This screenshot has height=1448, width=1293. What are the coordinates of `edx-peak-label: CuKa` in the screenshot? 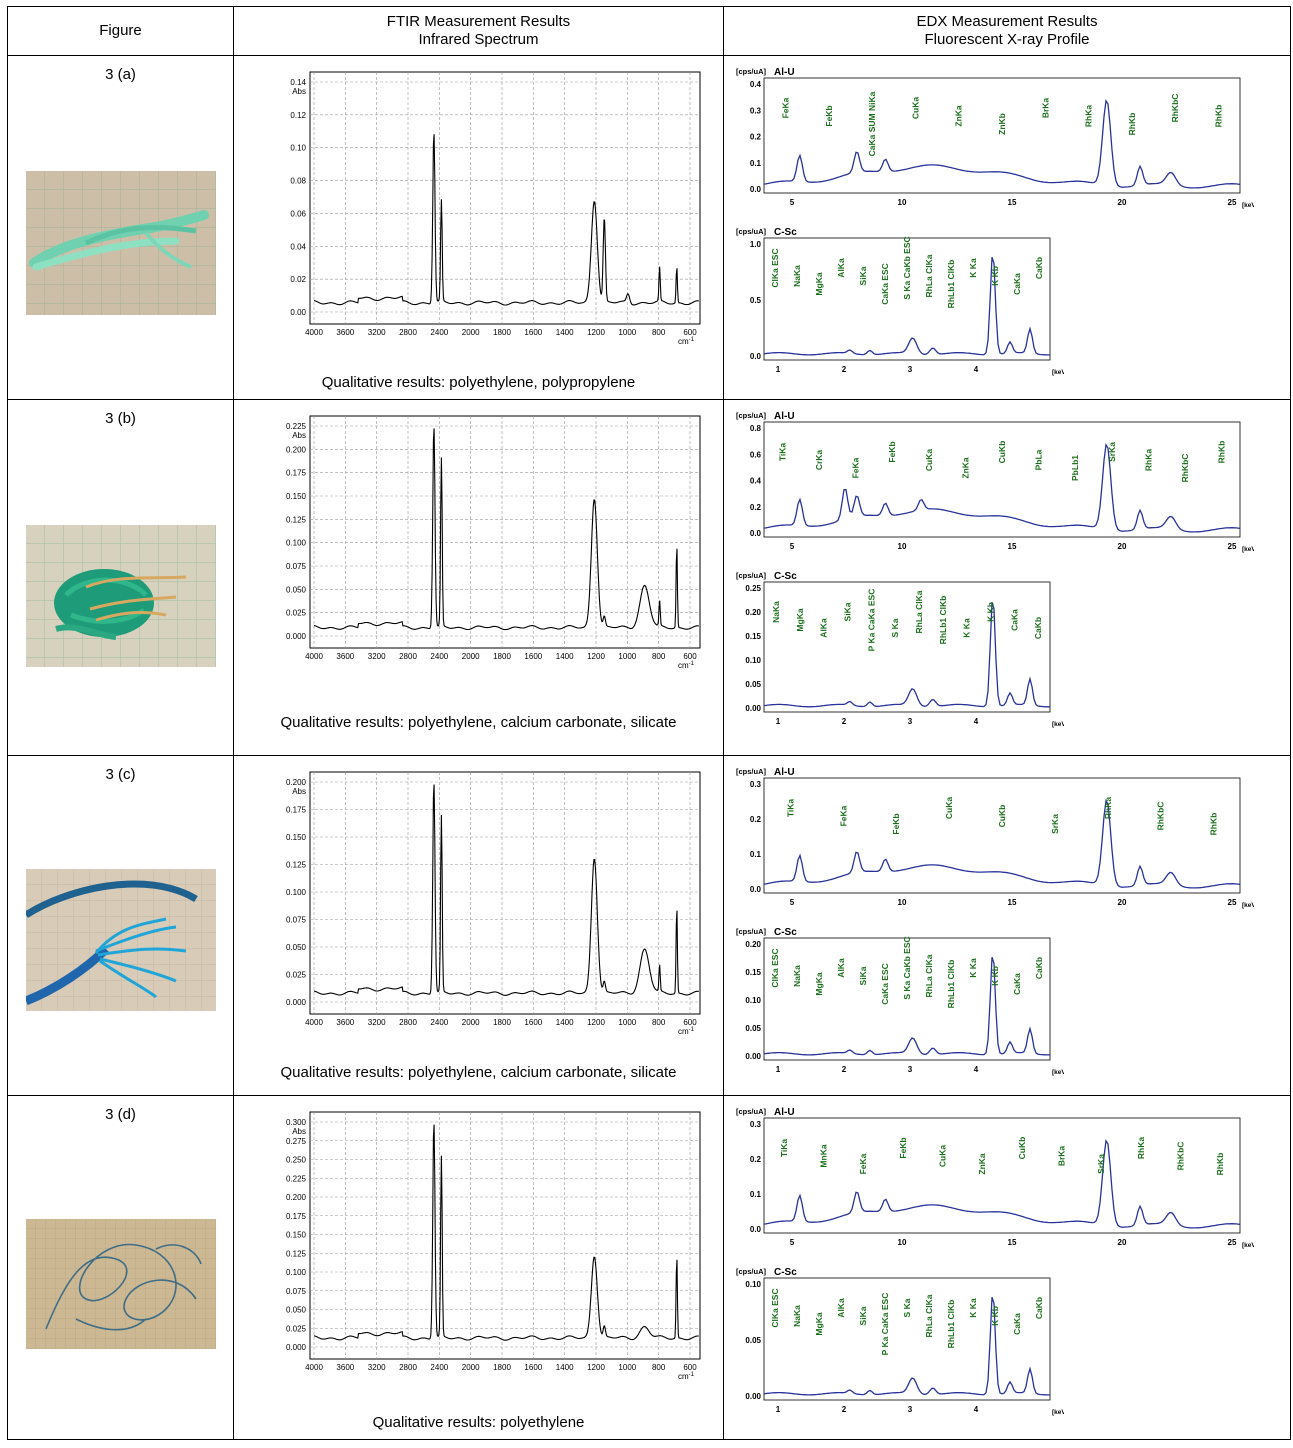 It's located at (929, 460).